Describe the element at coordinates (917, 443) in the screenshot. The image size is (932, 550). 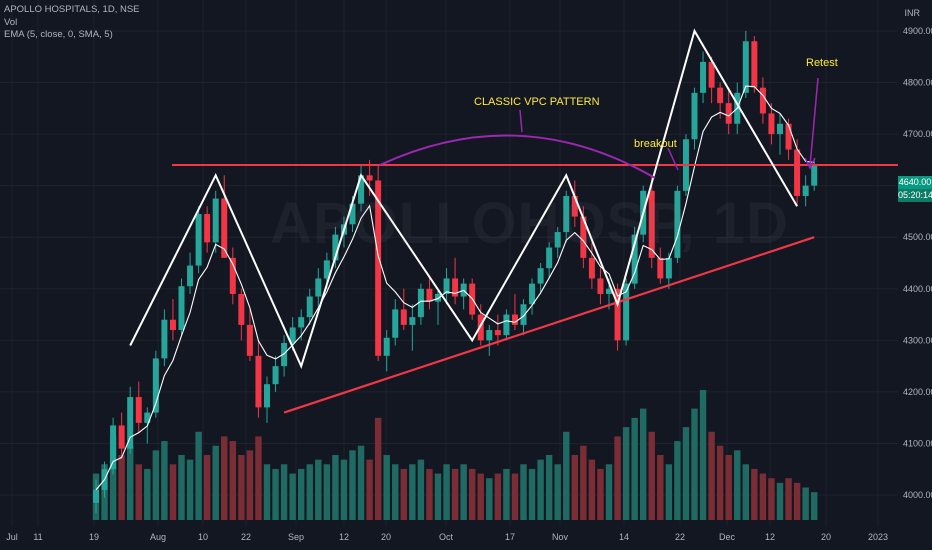
I see `price-tick-label: 4100.00` at that location.